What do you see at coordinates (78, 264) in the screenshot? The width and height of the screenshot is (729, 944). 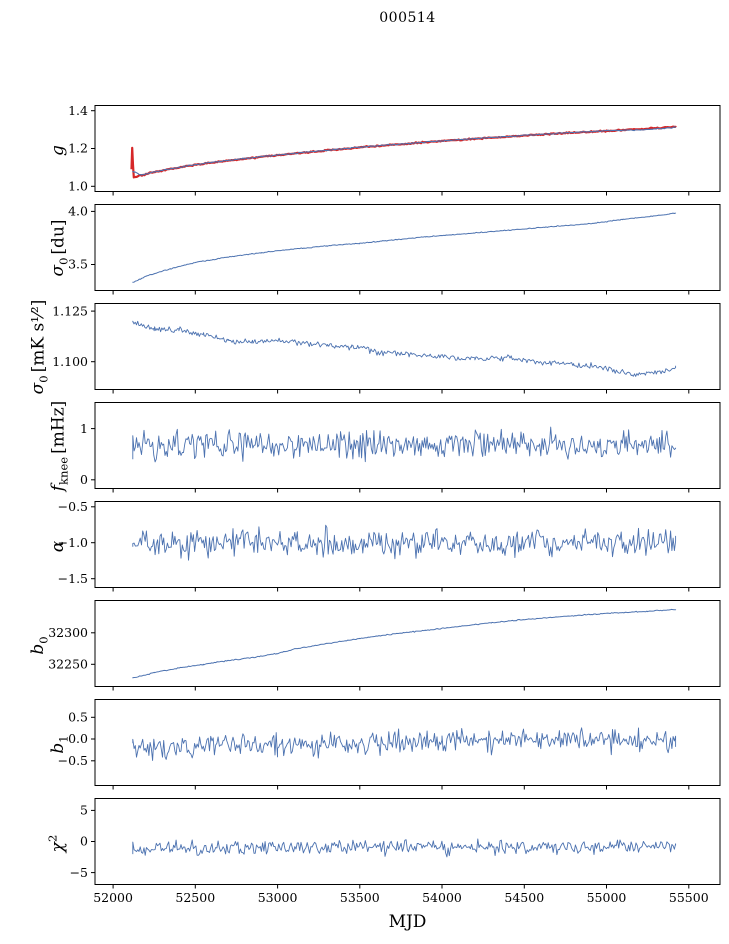 I see `y-tick-label: 3.5` at bounding box center [78, 264].